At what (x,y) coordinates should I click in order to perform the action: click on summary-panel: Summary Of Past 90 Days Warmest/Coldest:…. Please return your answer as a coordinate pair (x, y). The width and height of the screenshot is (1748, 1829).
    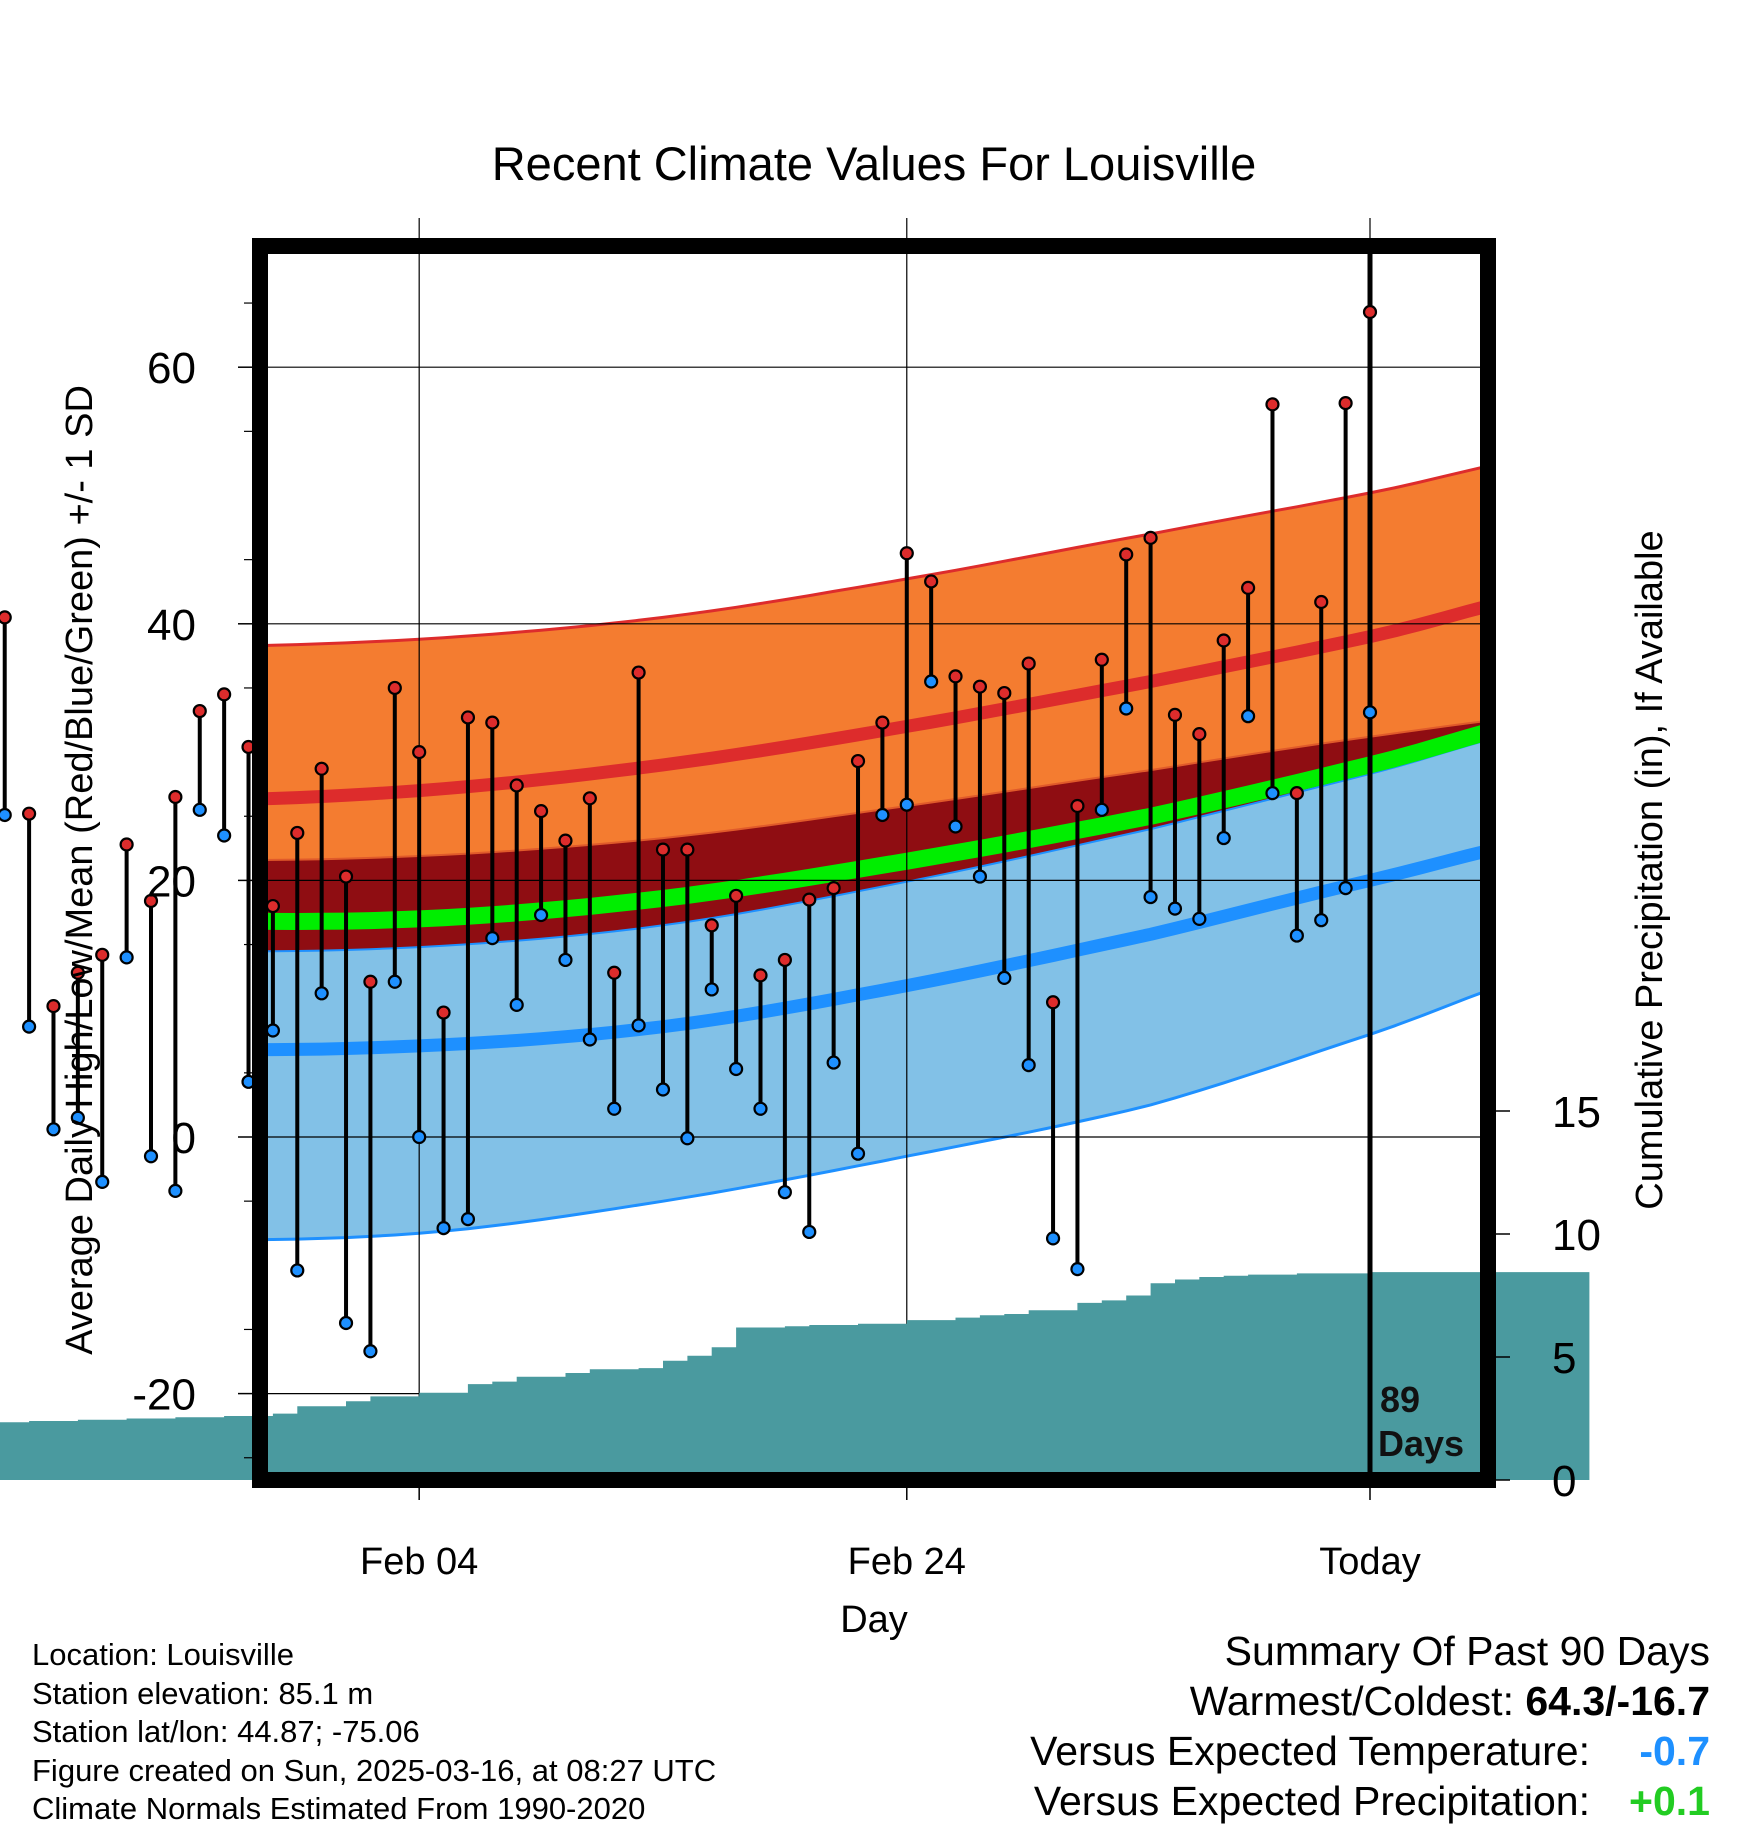
    Looking at the image, I should click on (1370, 1726).